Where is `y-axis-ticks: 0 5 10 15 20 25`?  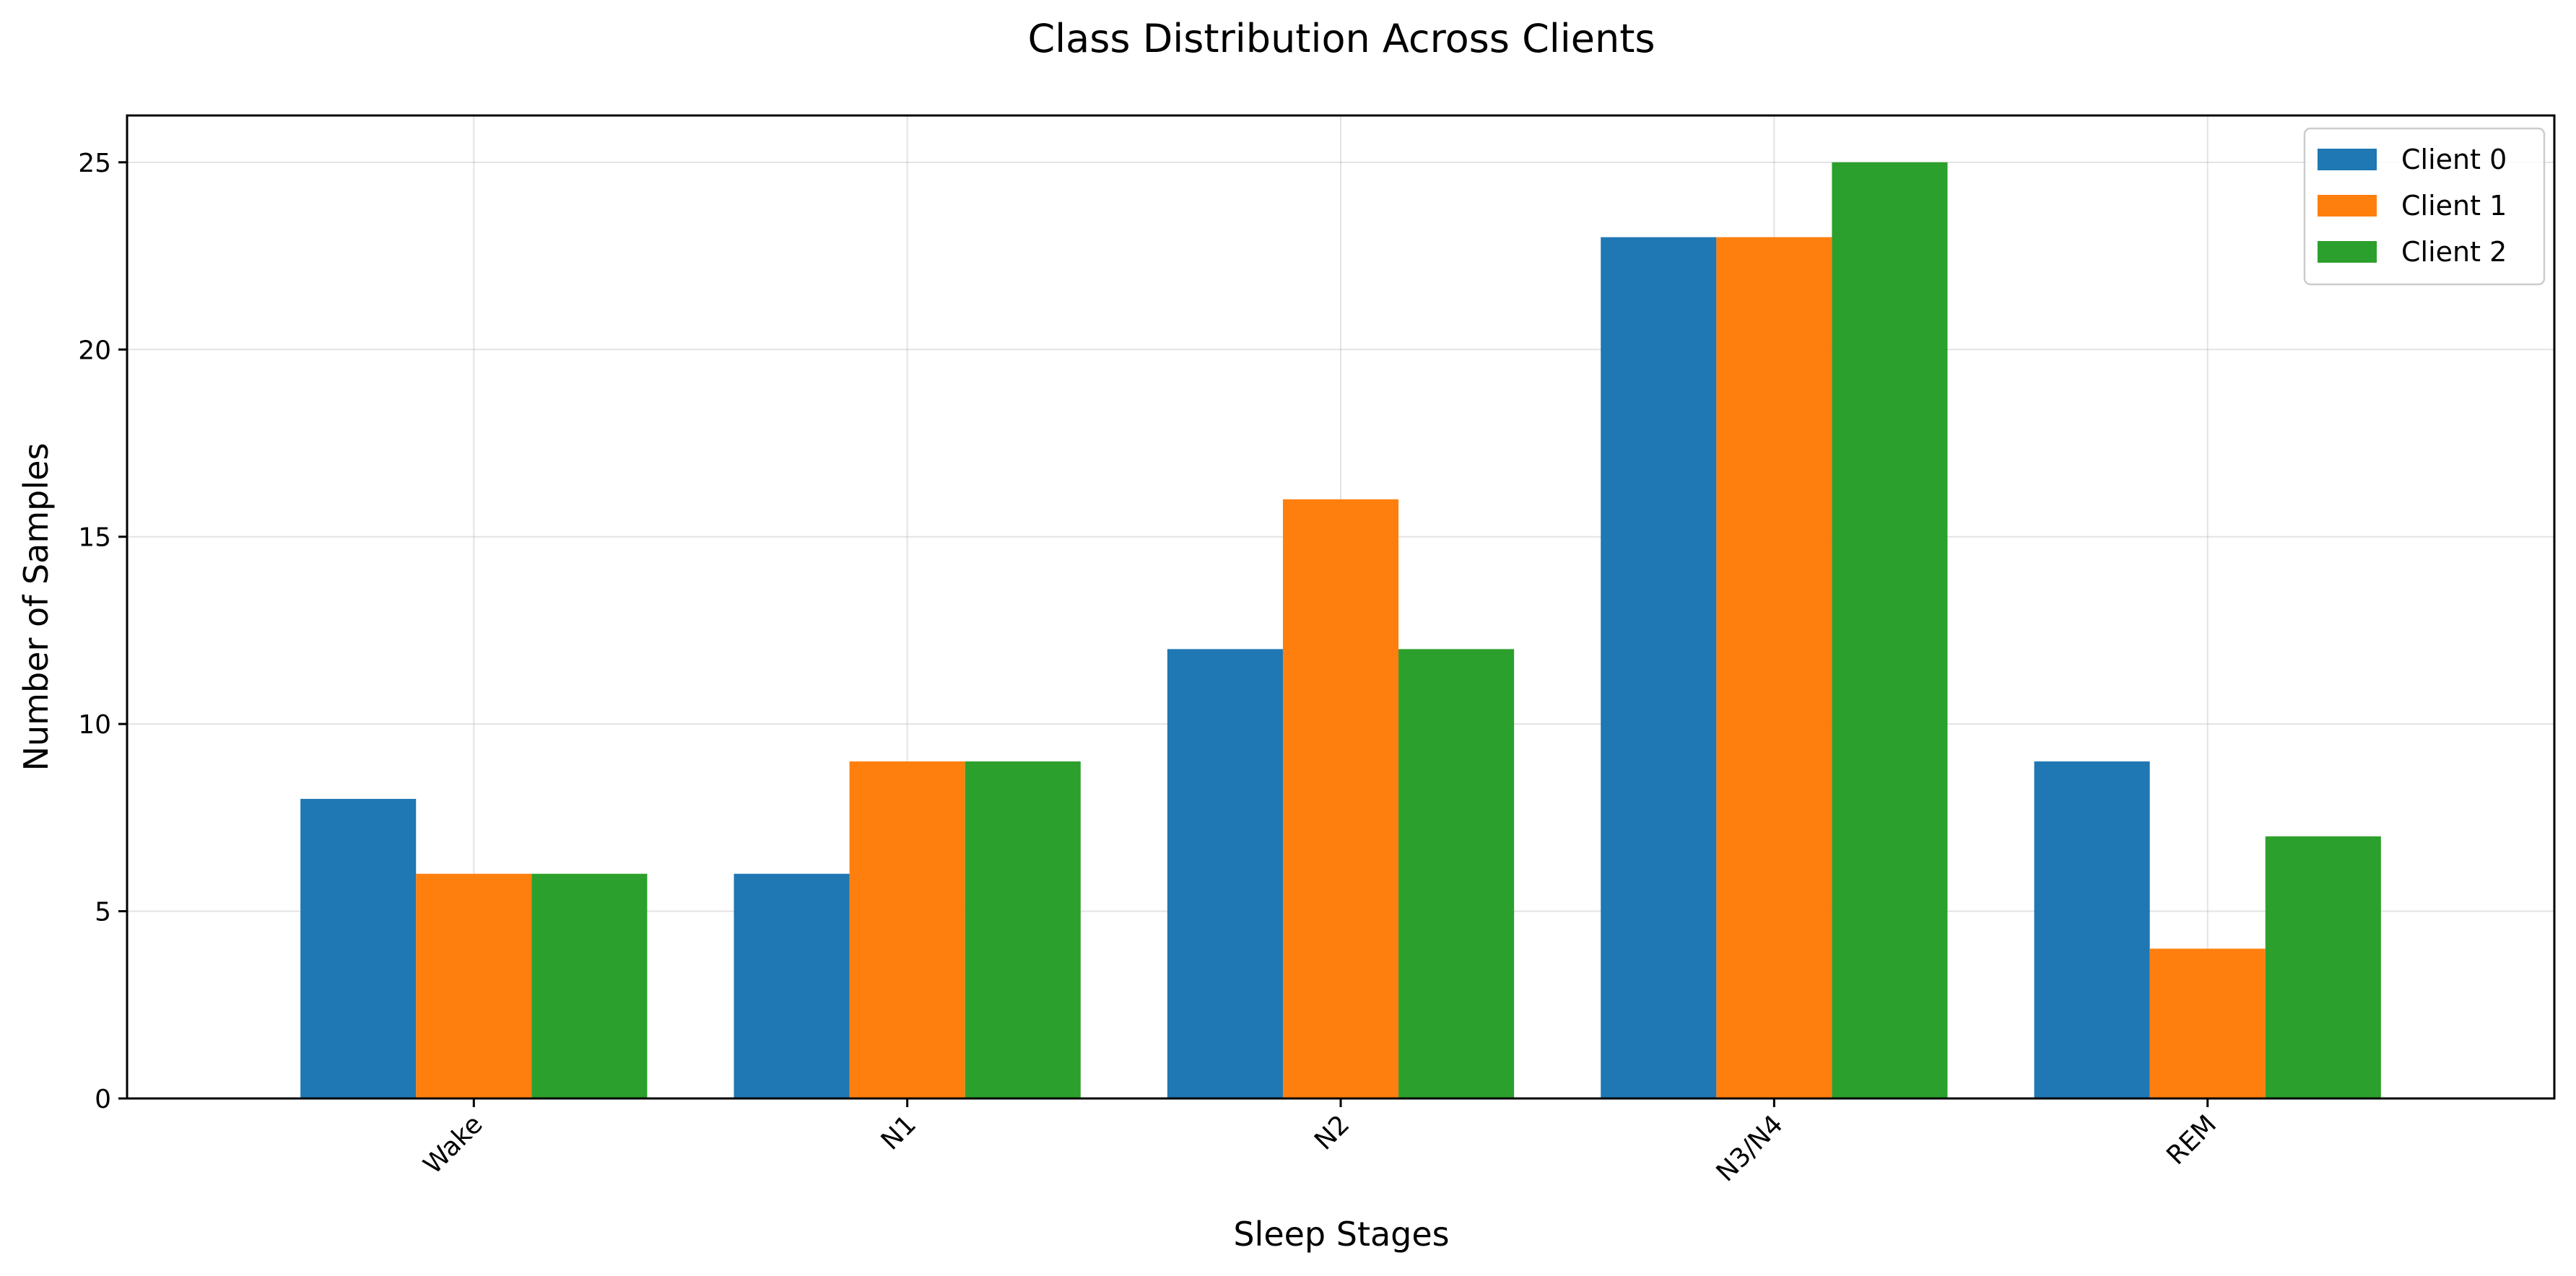
y-axis-ticks: 0 5 10 15 20 25 is located at coordinates (102, 631).